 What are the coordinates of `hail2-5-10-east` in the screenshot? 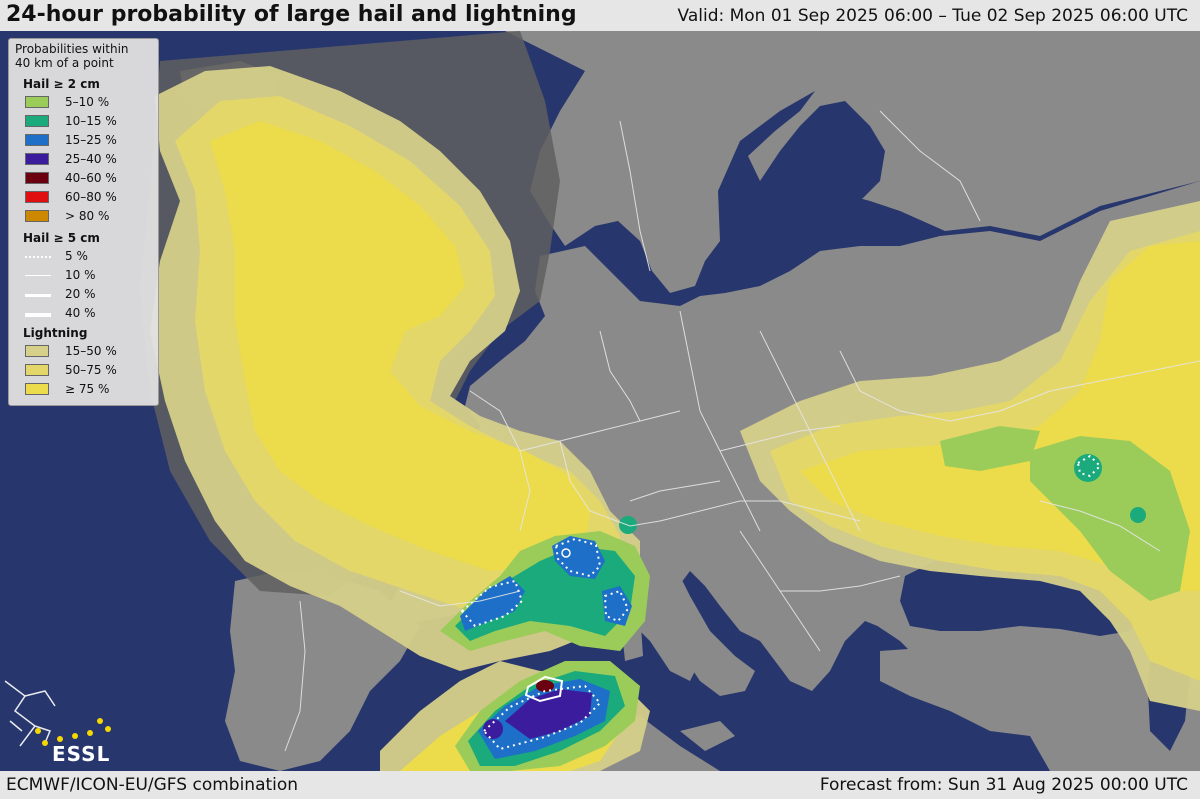 It's located at (990, 448).